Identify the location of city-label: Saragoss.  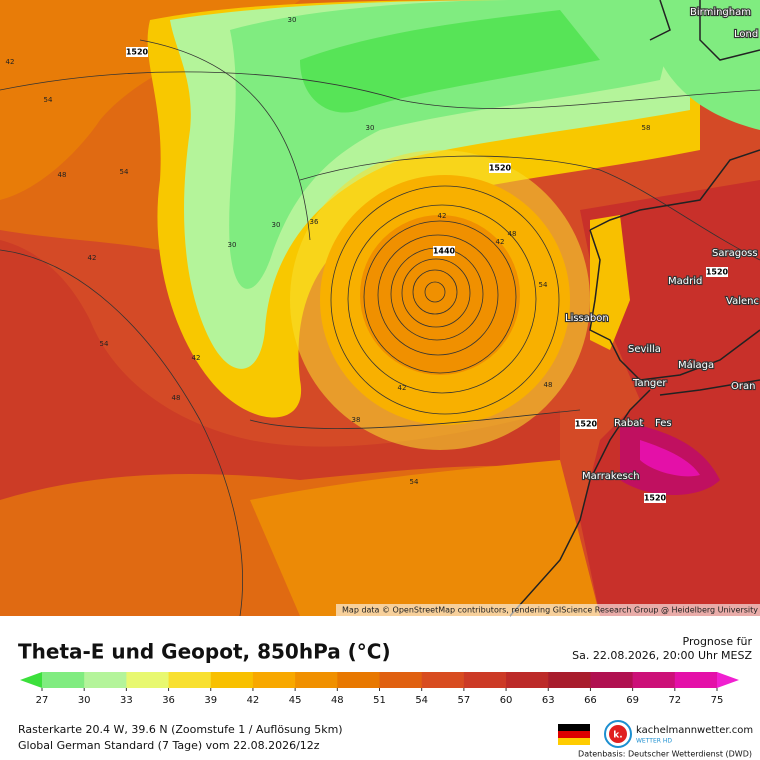
(735, 253).